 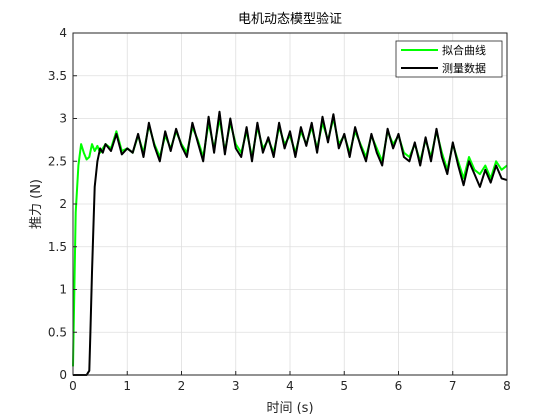 I want to click on x-axis-label: 时间 (s), so click(x=289, y=408).